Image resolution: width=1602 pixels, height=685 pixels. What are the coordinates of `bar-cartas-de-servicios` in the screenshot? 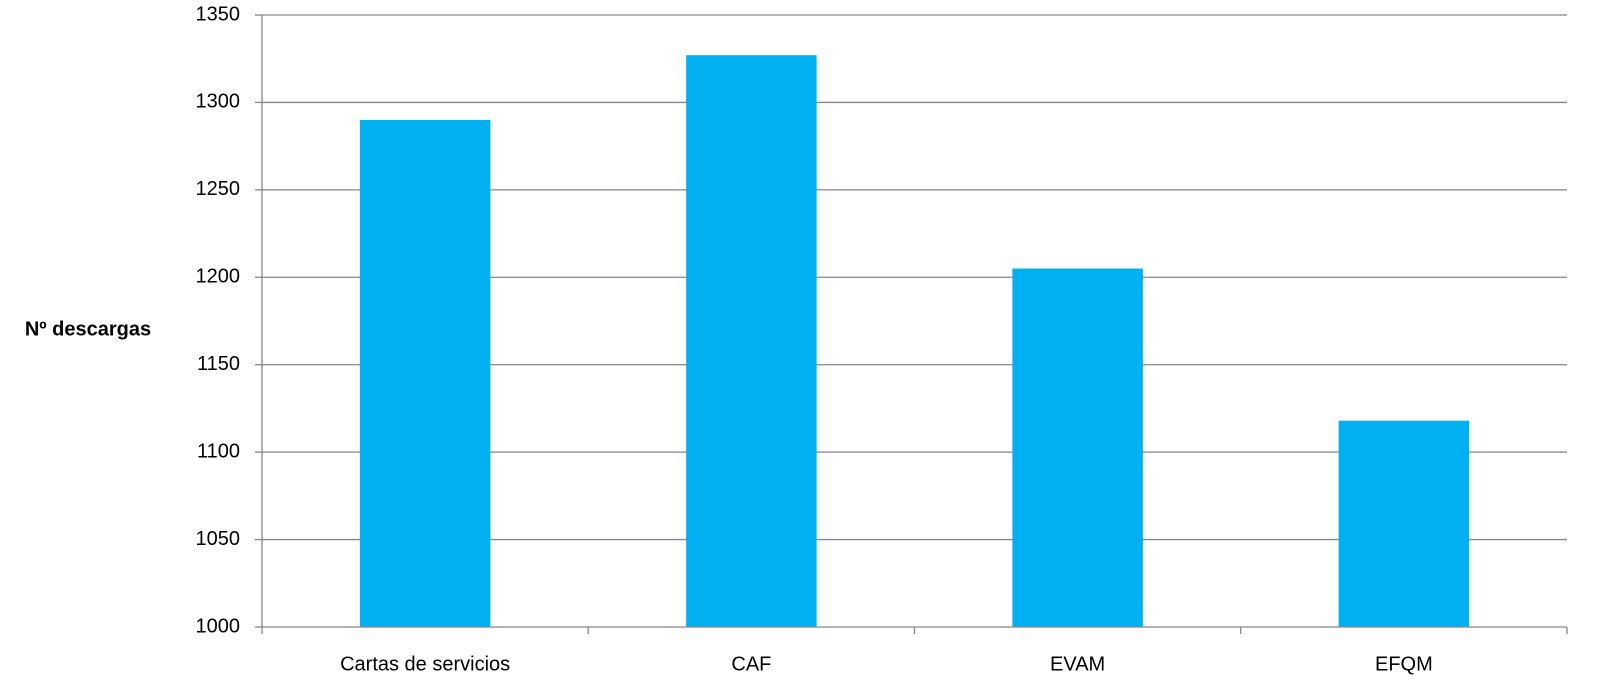 It's located at (425, 373).